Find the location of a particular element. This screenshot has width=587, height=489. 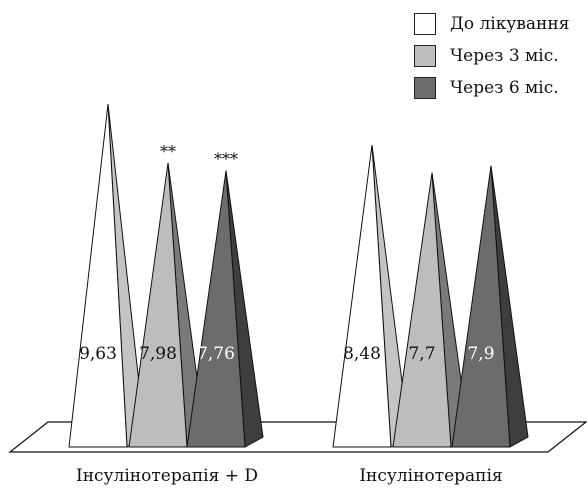

category-label-0: Інсулінотерапія + D is located at coordinates (167, 476).